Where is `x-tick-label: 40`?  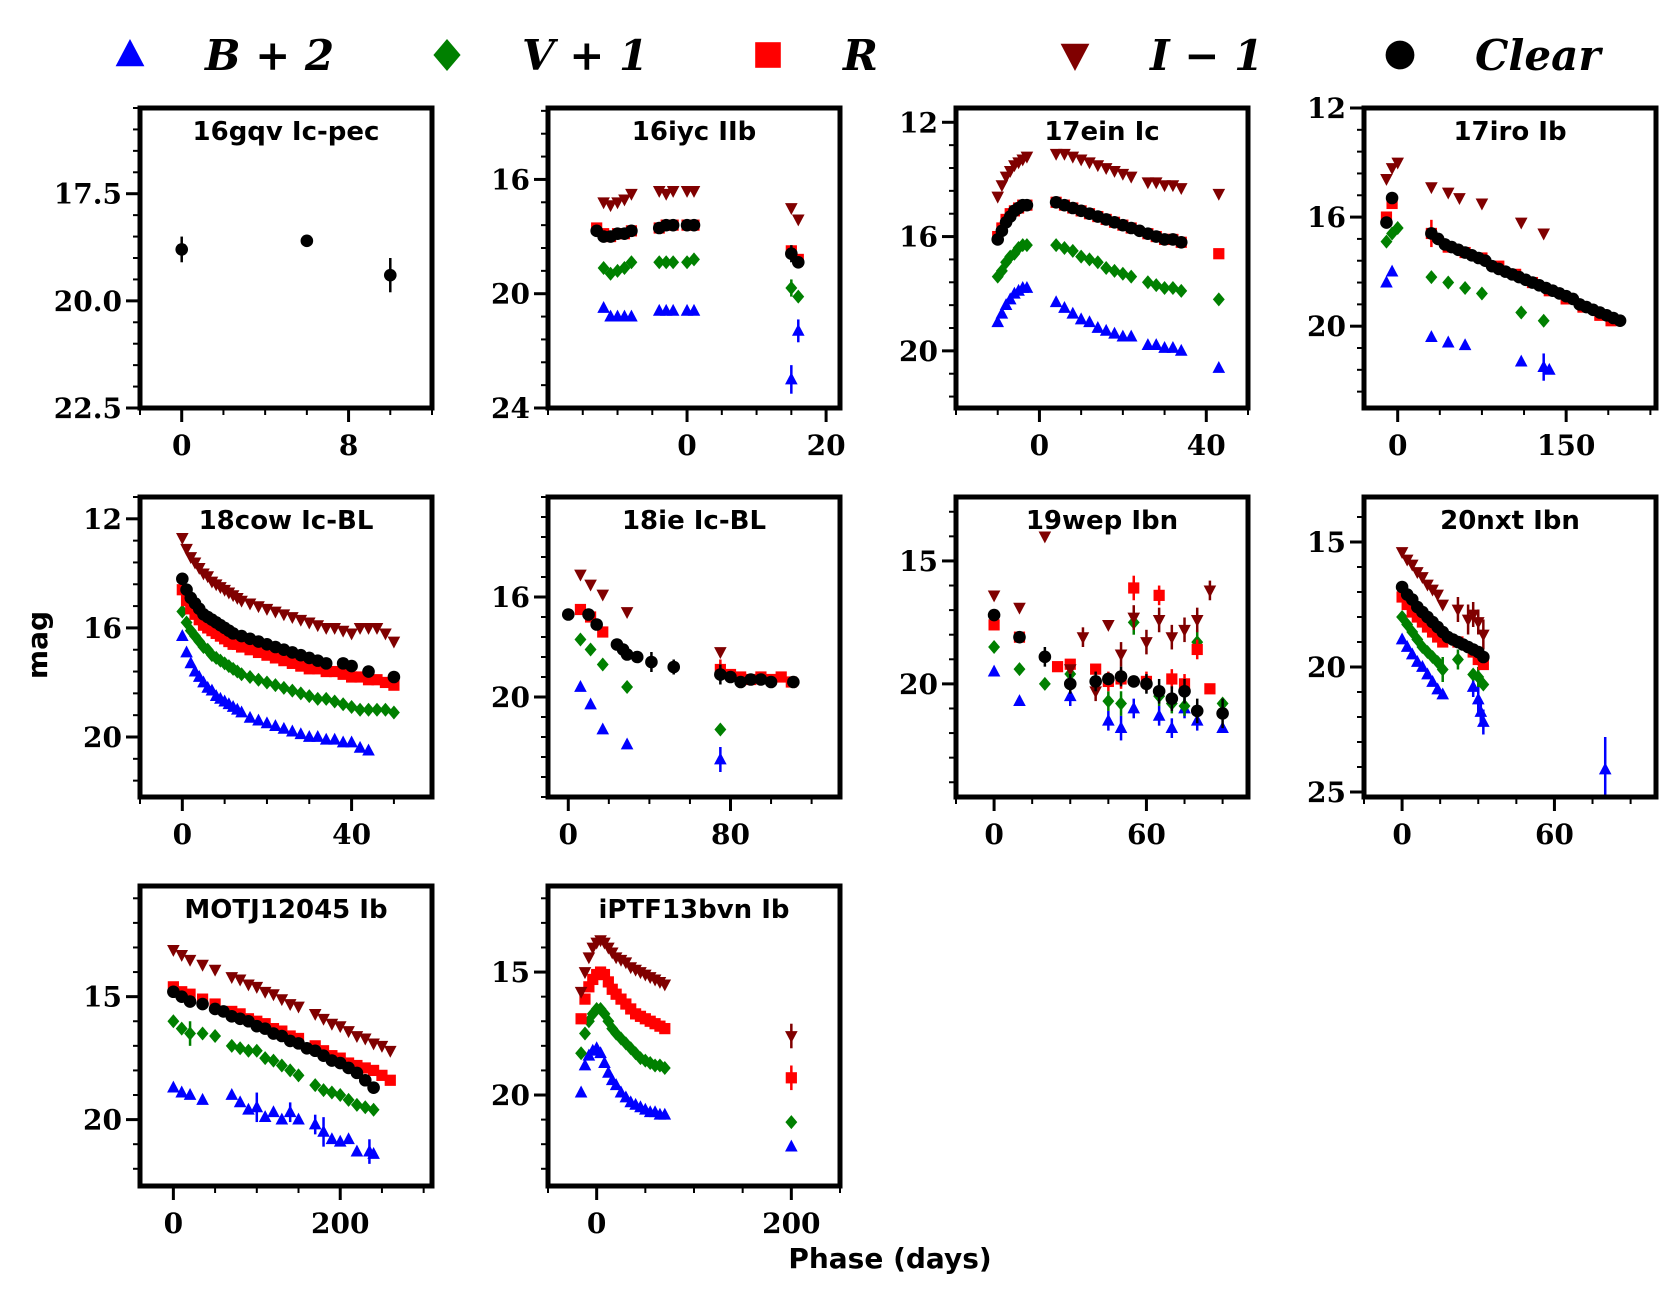
x-tick-label: 40 is located at coordinates (351, 834).